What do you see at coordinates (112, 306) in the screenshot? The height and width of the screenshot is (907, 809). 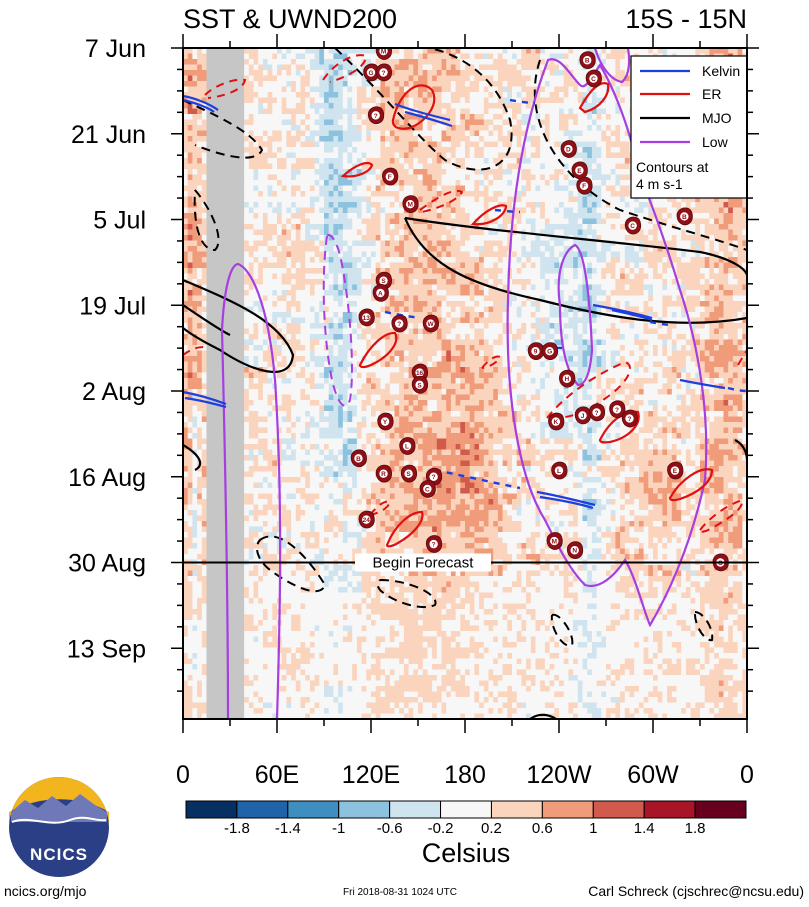 I see `y-tick-label: 19 Jul` at bounding box center [112, 306].